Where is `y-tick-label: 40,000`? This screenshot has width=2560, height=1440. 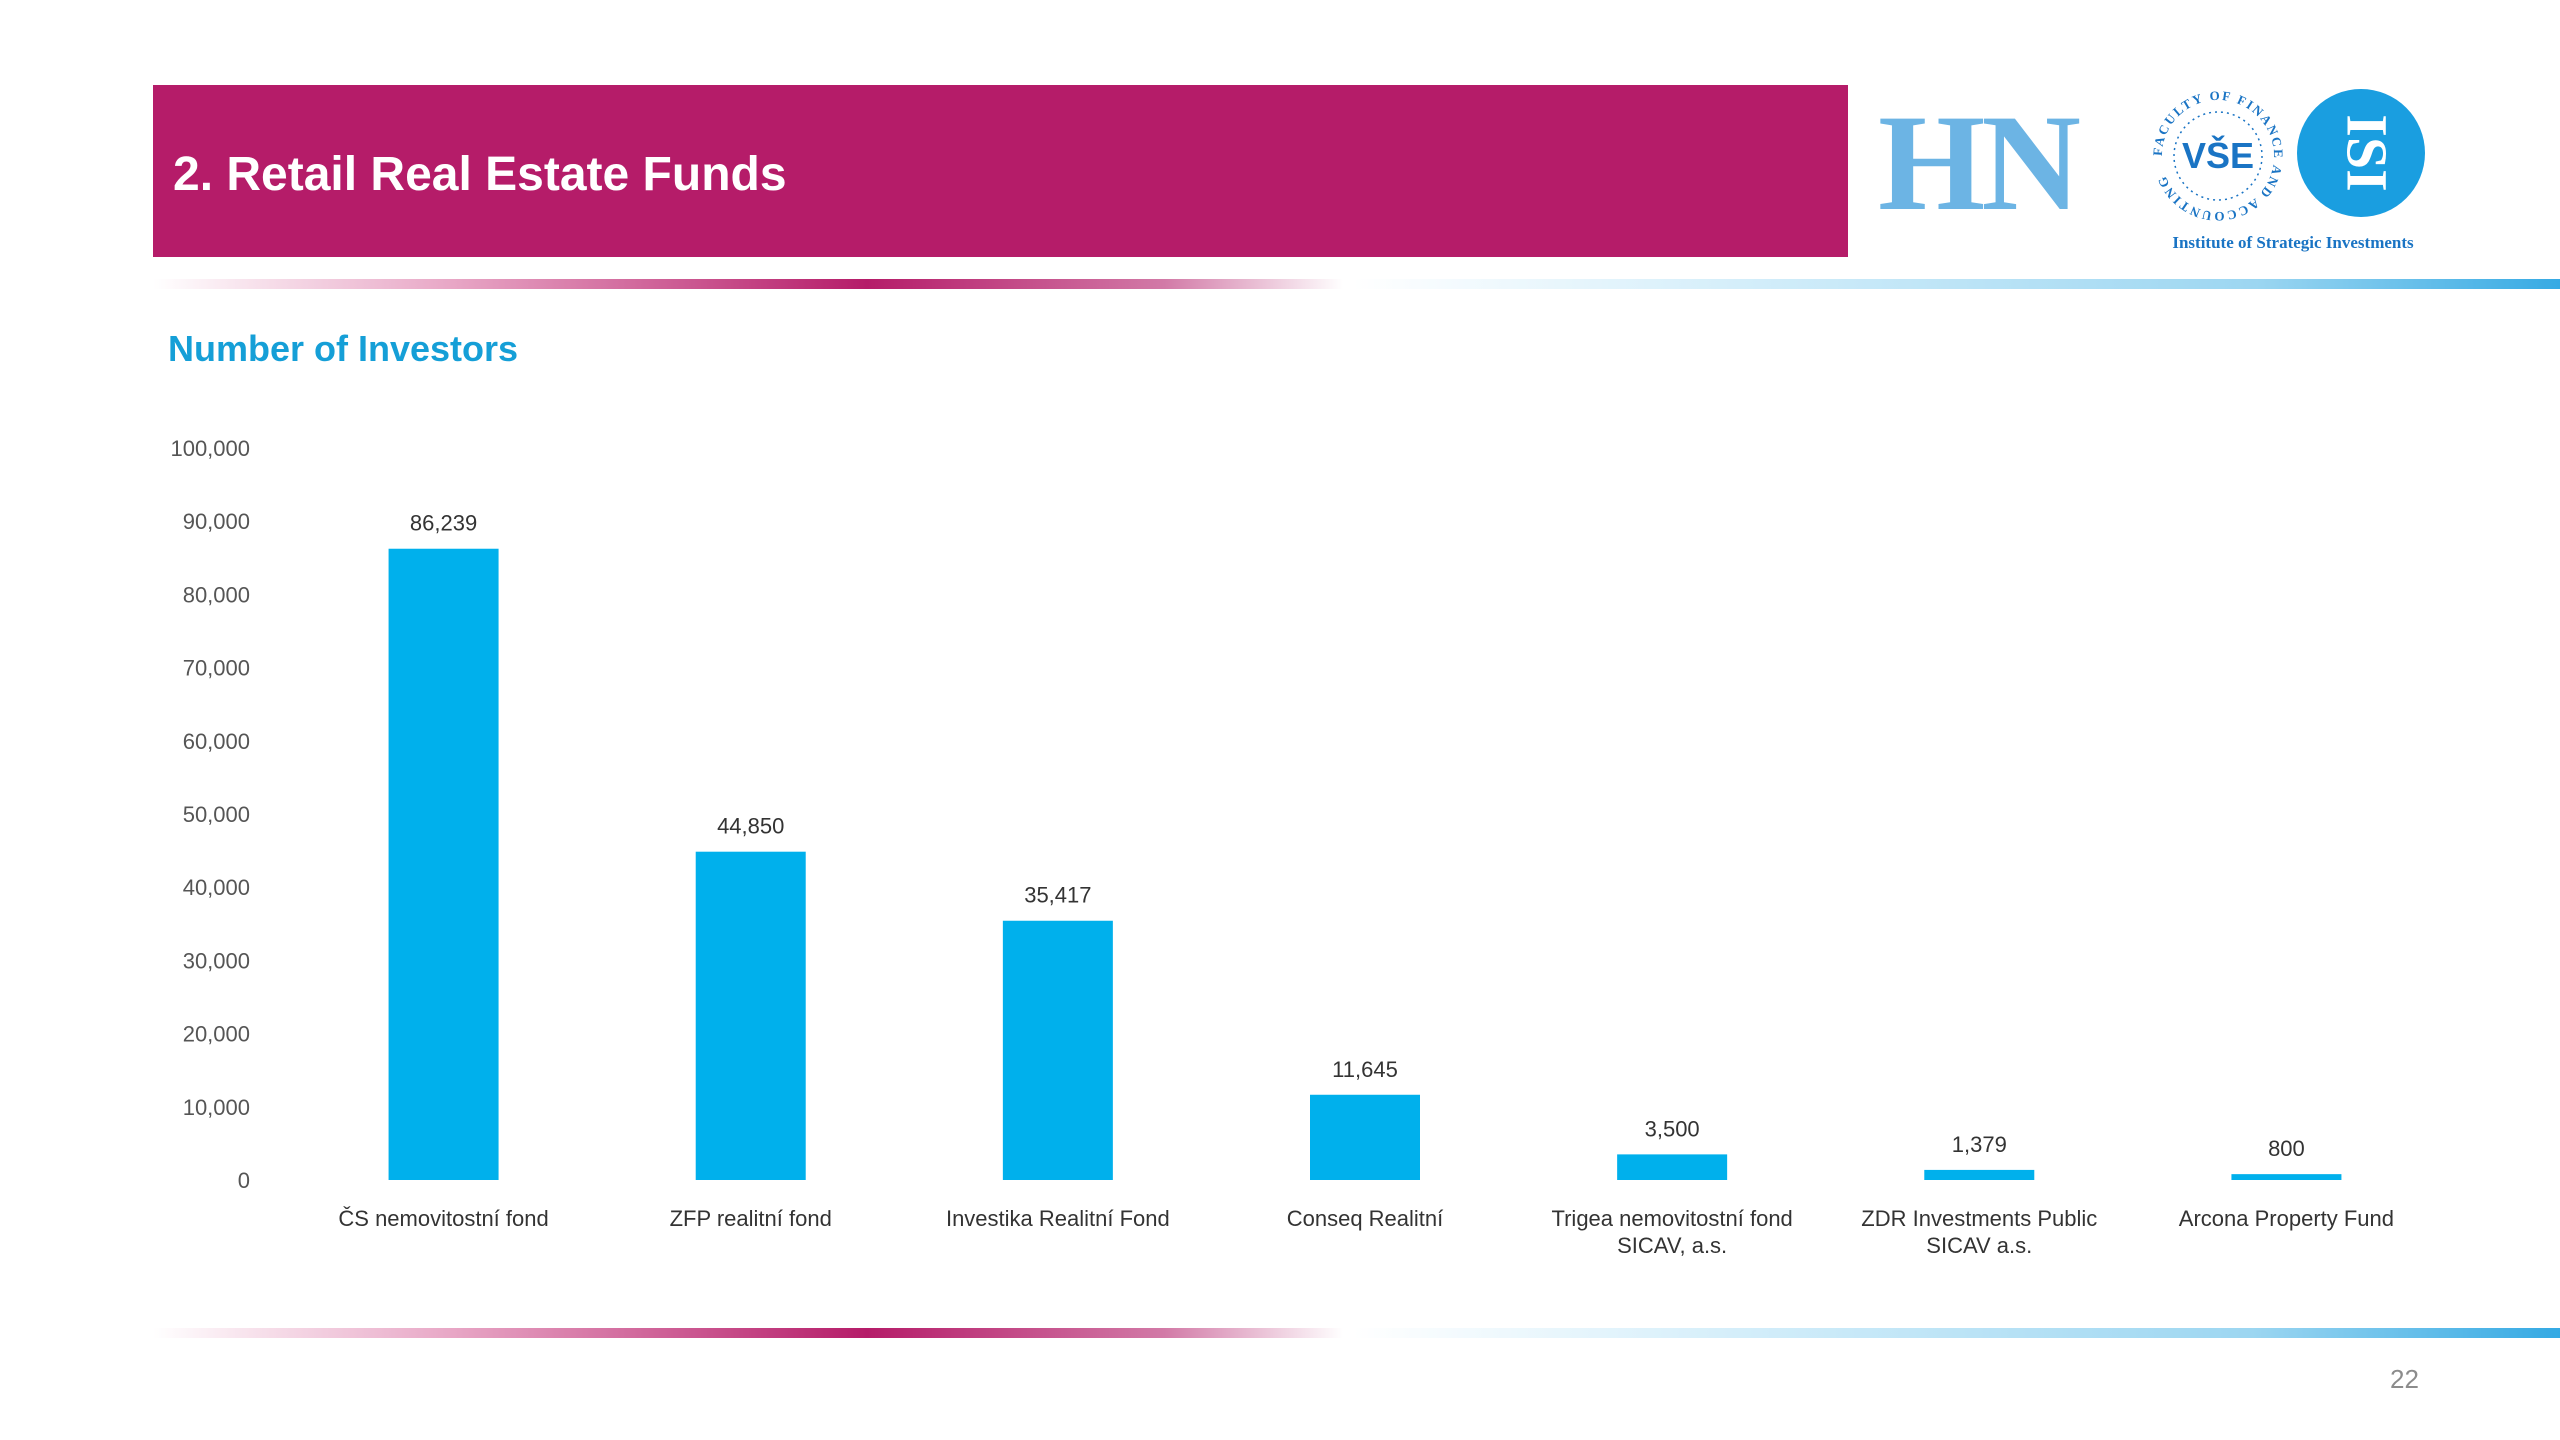 y-tick-label: 40,000 is located at coordinates (216, 887).